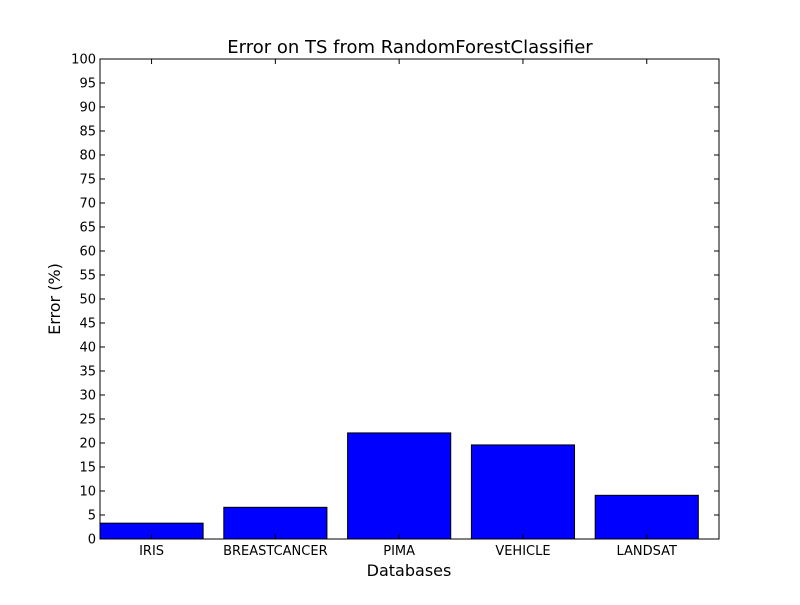 The image size is (800, 605). I want to click on y-tick-label: 80, so click(87, 156).